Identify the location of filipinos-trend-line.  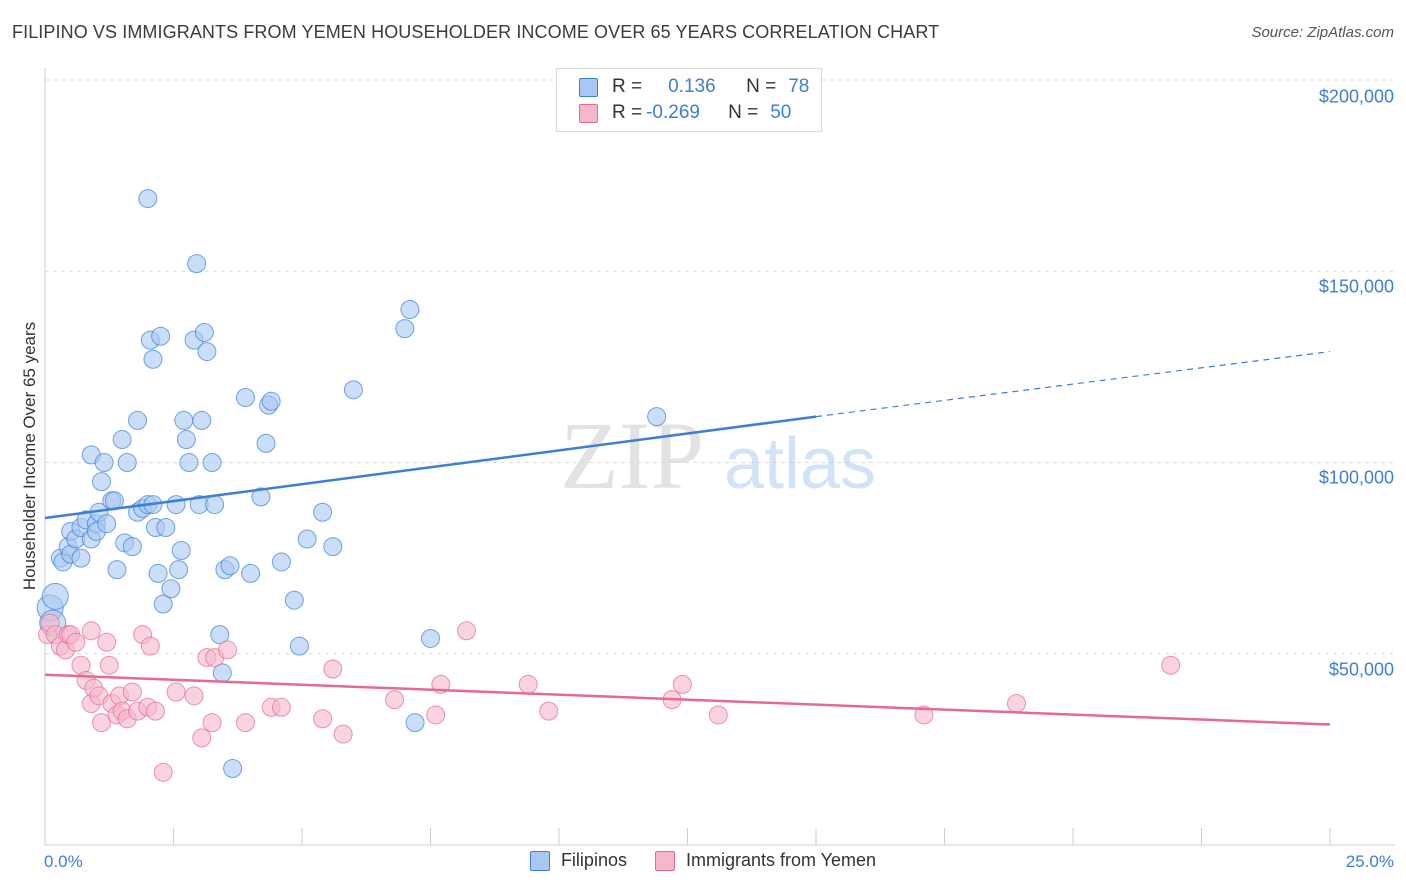
(430, 467).